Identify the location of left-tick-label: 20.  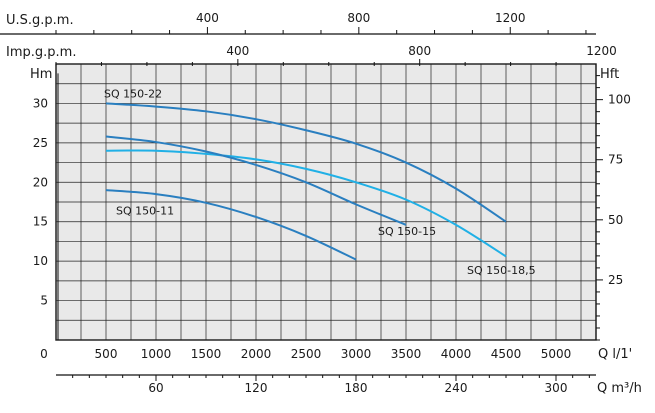
(40, 182).